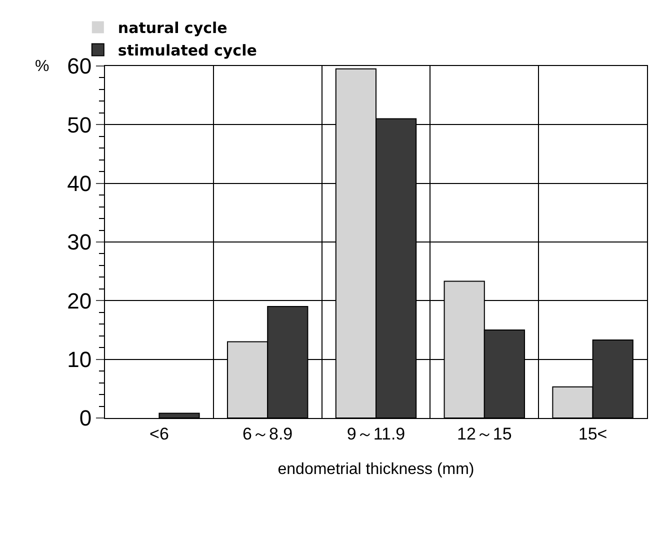 The height and width of the screenshot is (554, 653). Describe the element at coordinates (79, 242) in the screenshot. I see `y-tick-label: 30` at that location.